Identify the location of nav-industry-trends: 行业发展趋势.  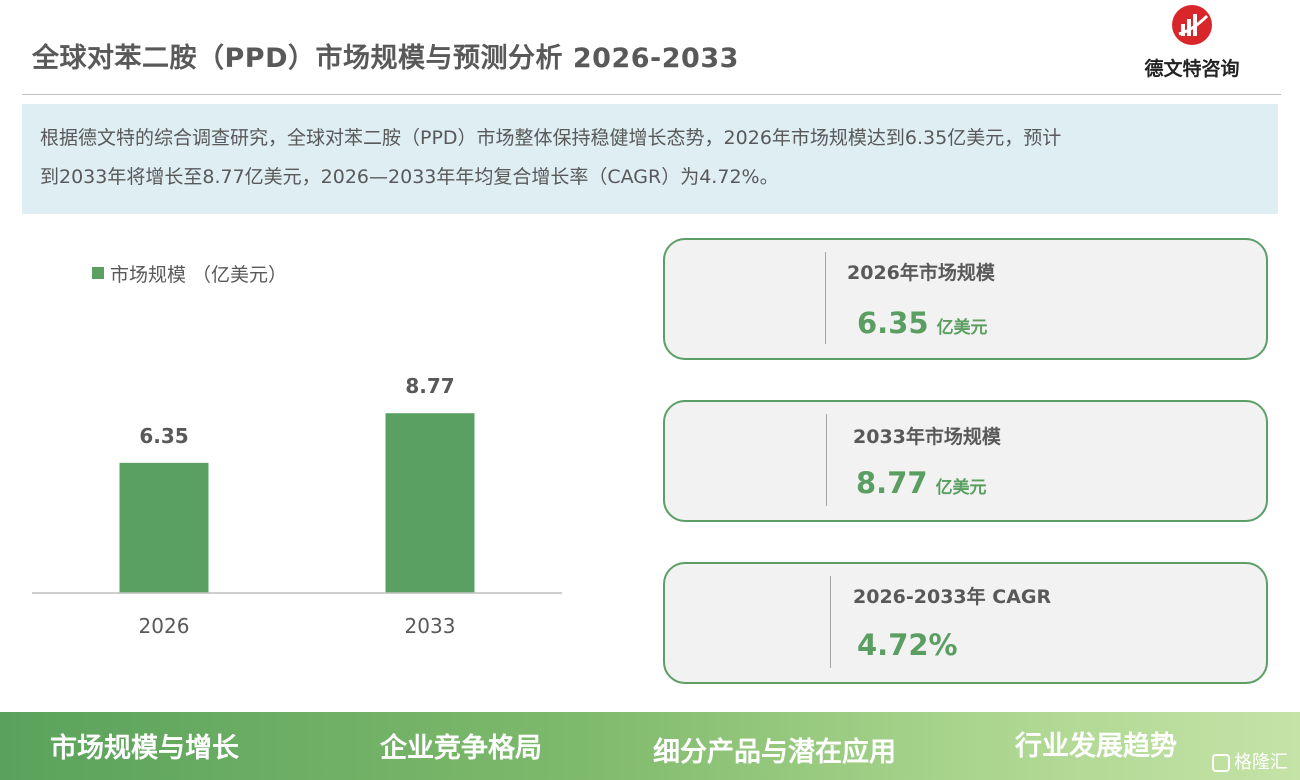
(1096, 746).